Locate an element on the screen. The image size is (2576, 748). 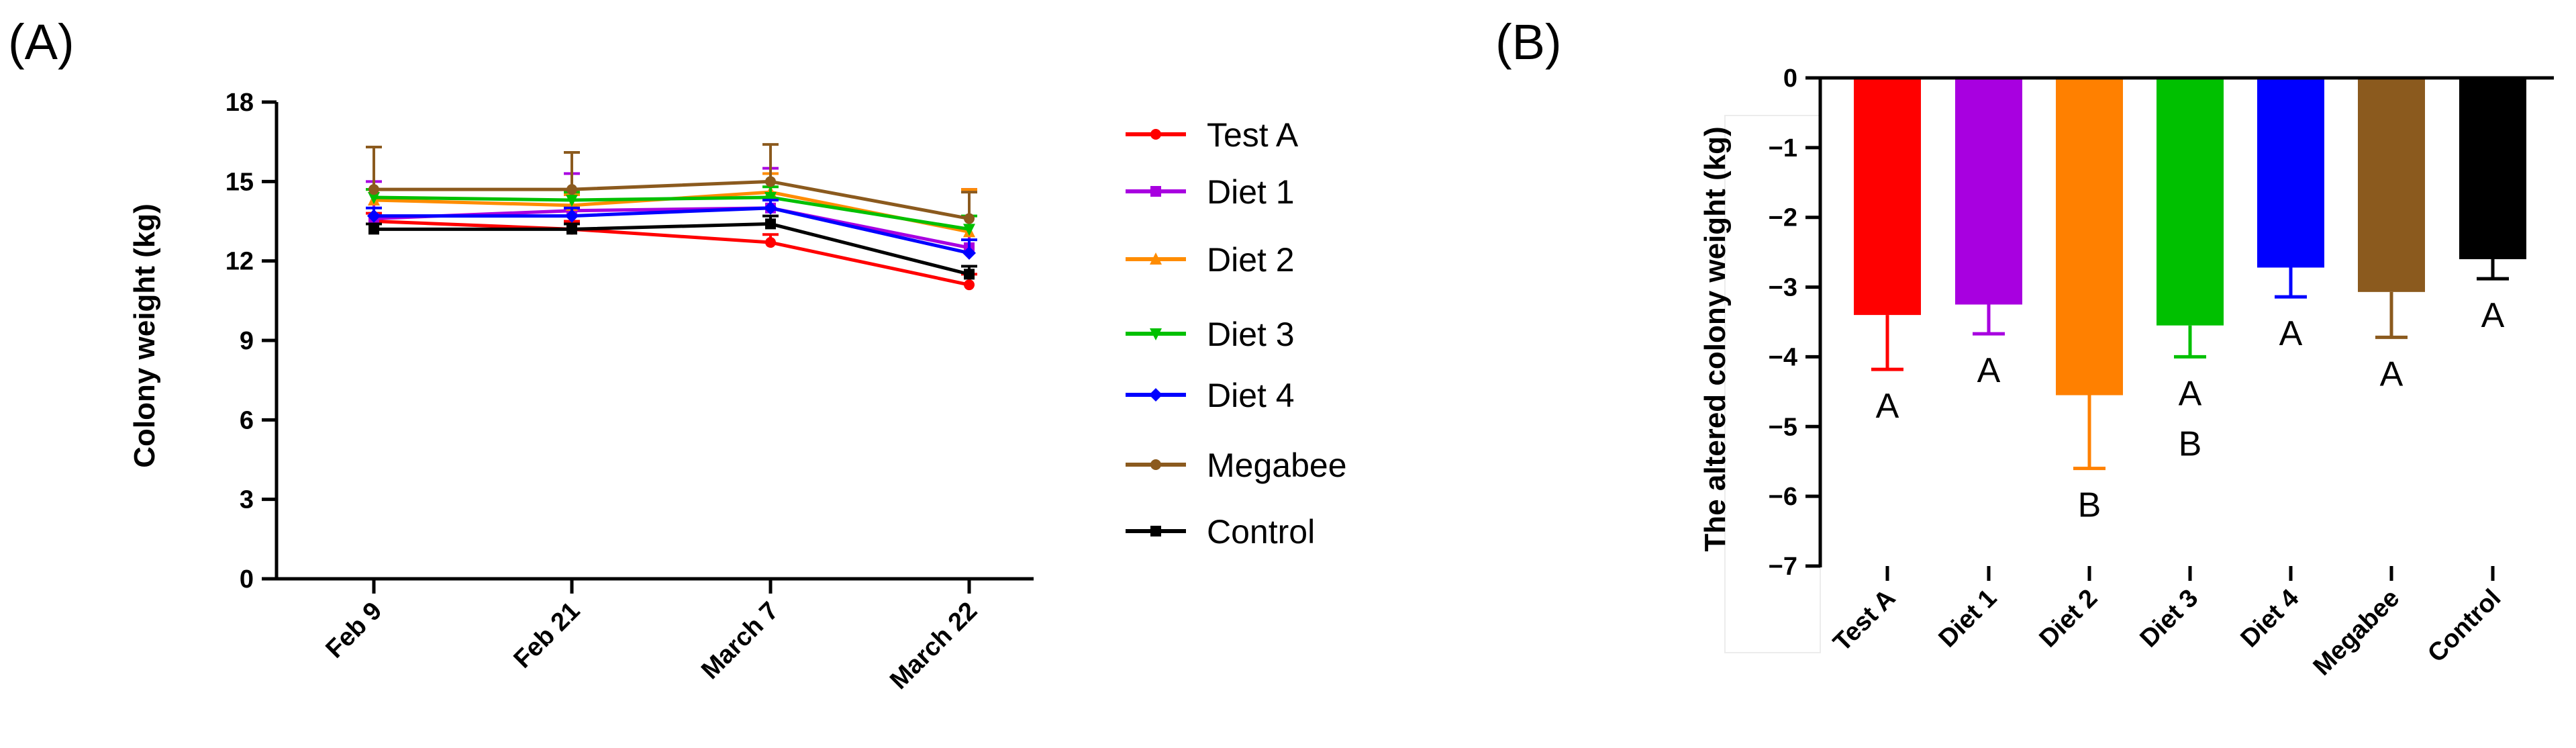
panel-b-label: (B) is located at coordinates (1528, 42).